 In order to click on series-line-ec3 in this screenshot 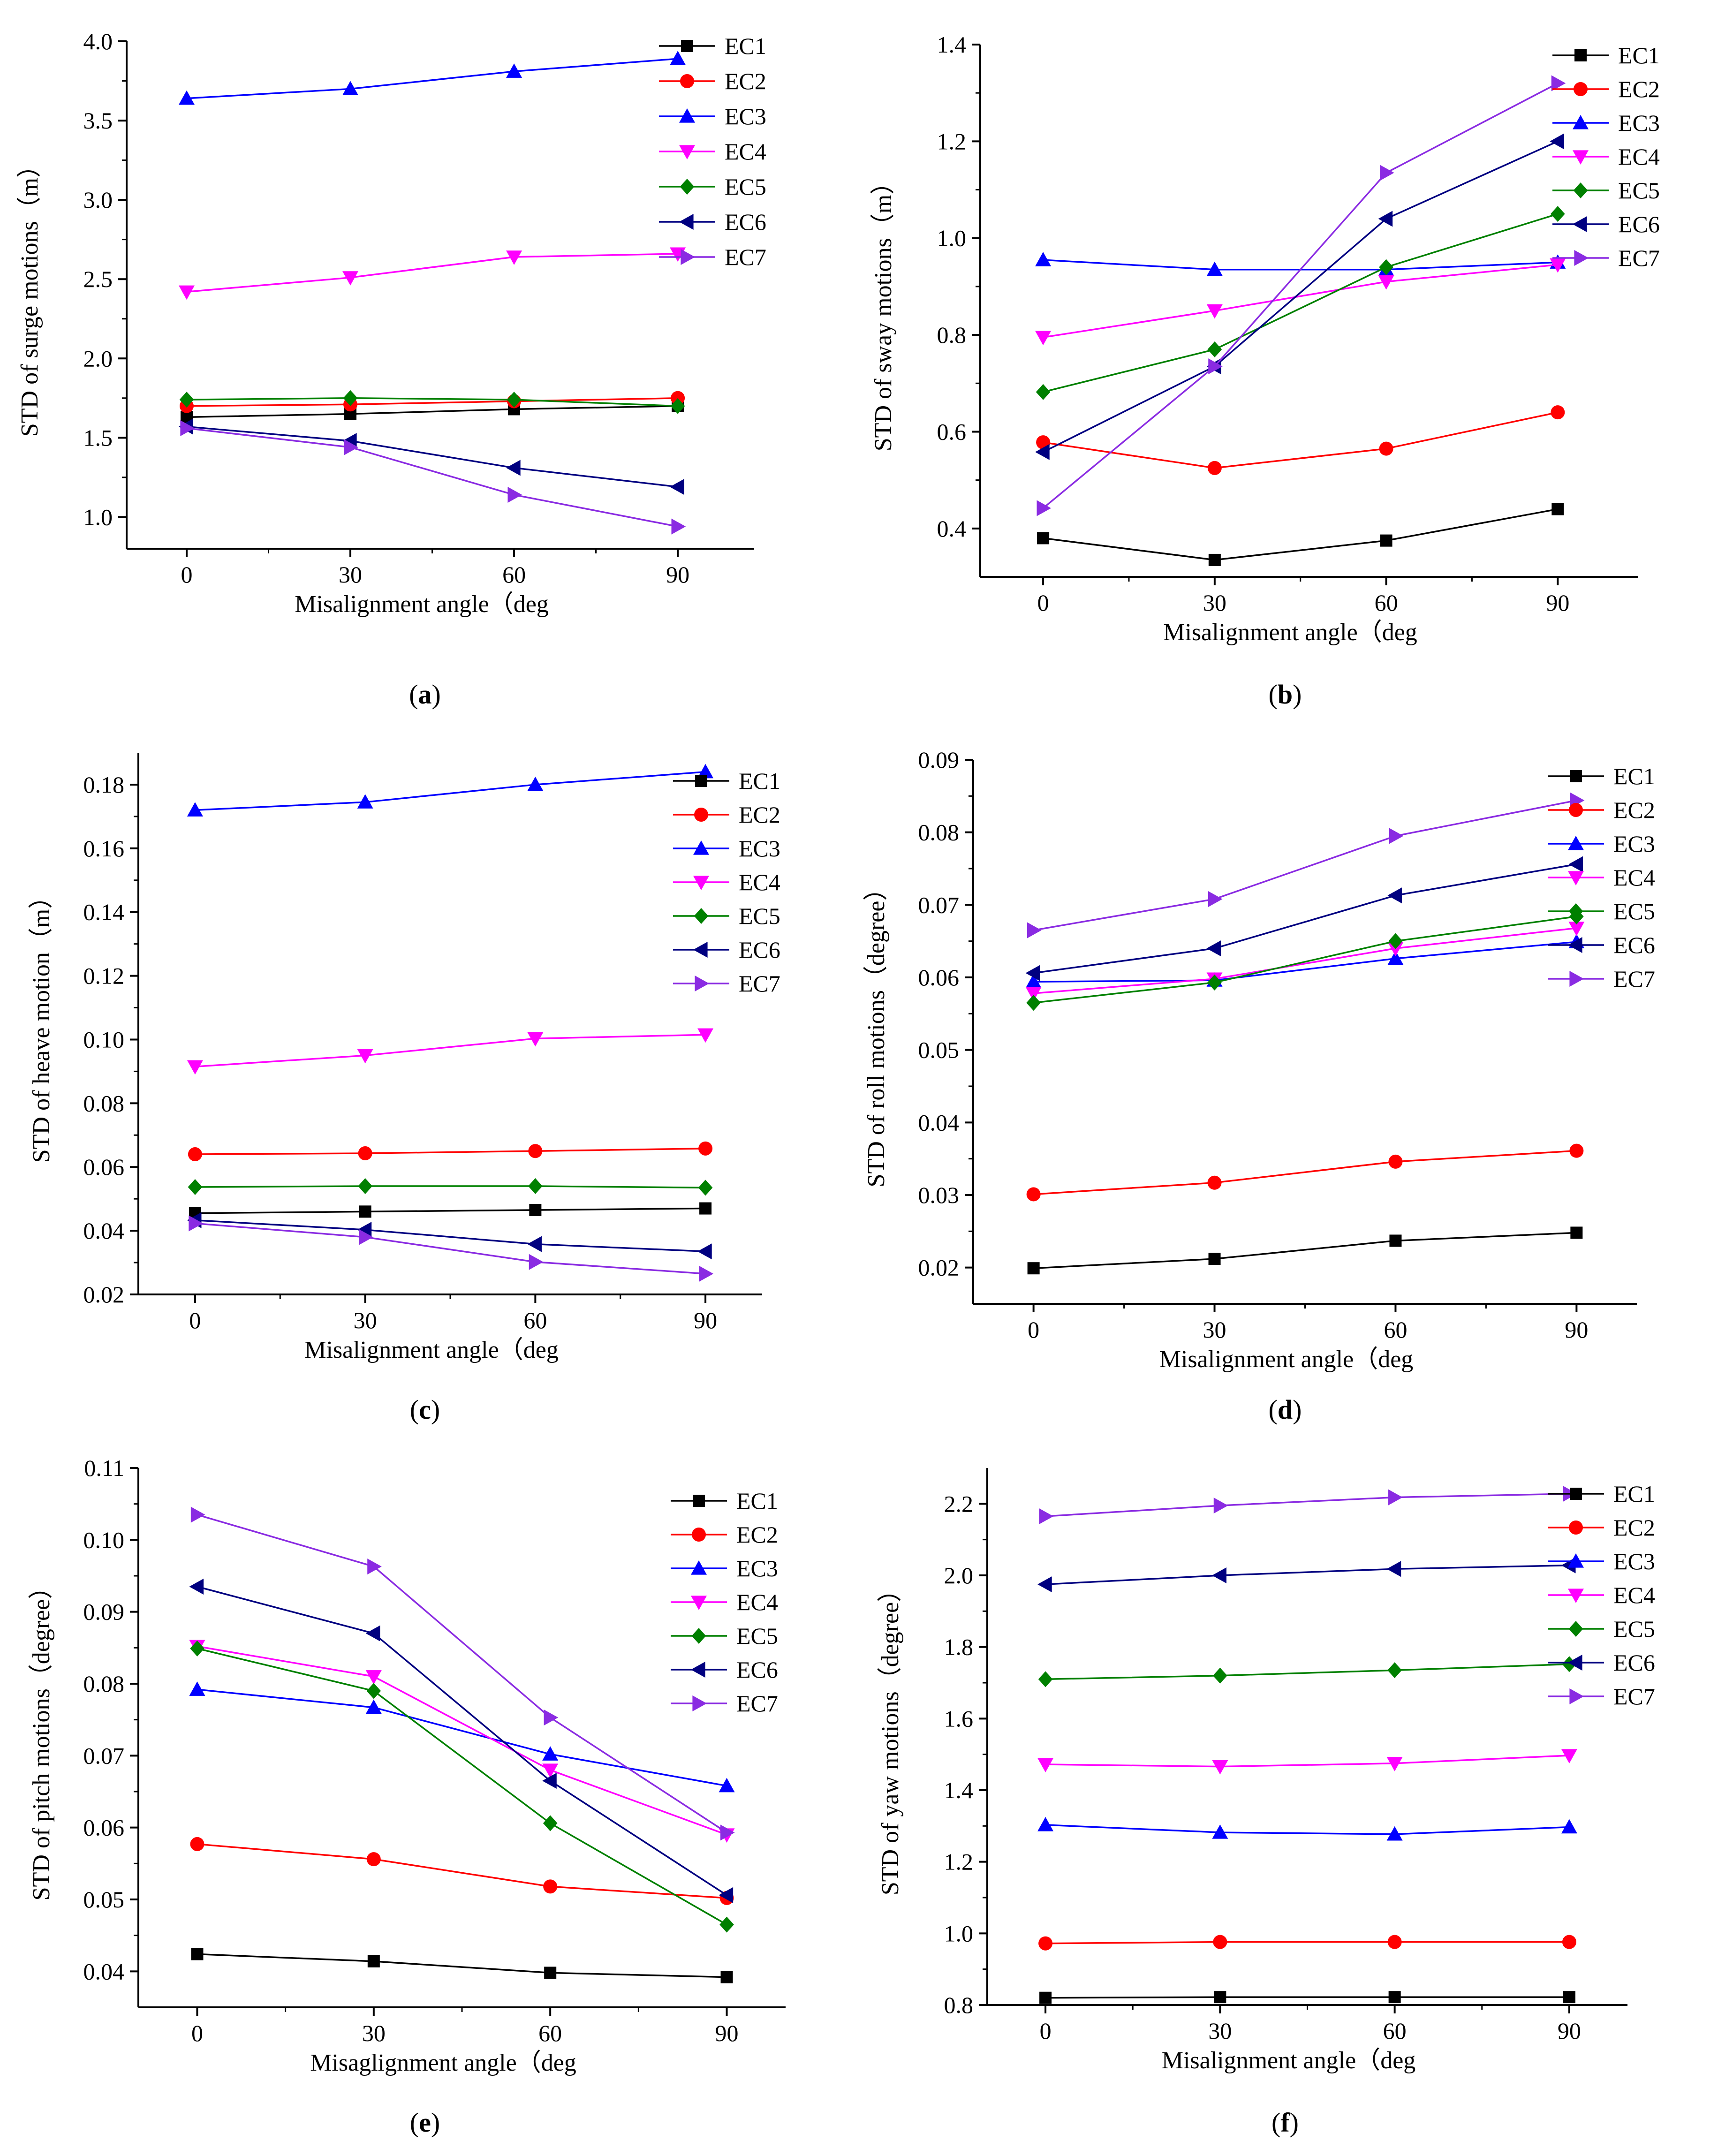, I will do `click(1300, 265)`.